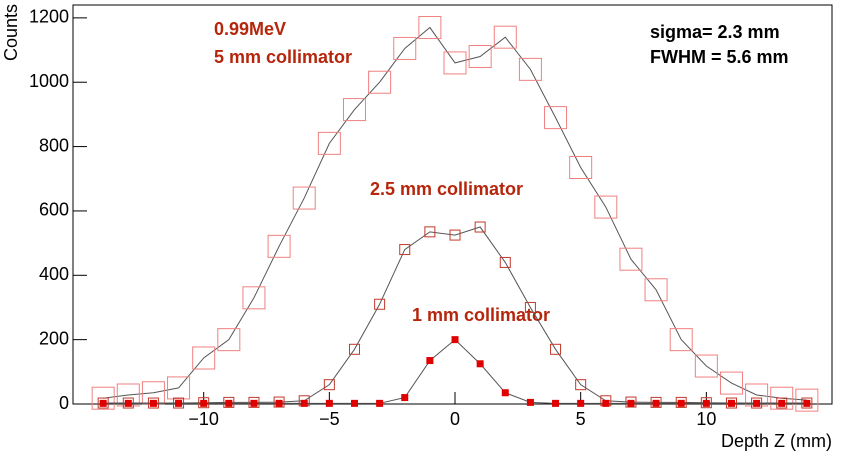 The width and height of the screenshot is (847, 459). Describe the element at coordinates (283, 57) in the screenshot. I see `annotation: 5 mm collimator` at that location.